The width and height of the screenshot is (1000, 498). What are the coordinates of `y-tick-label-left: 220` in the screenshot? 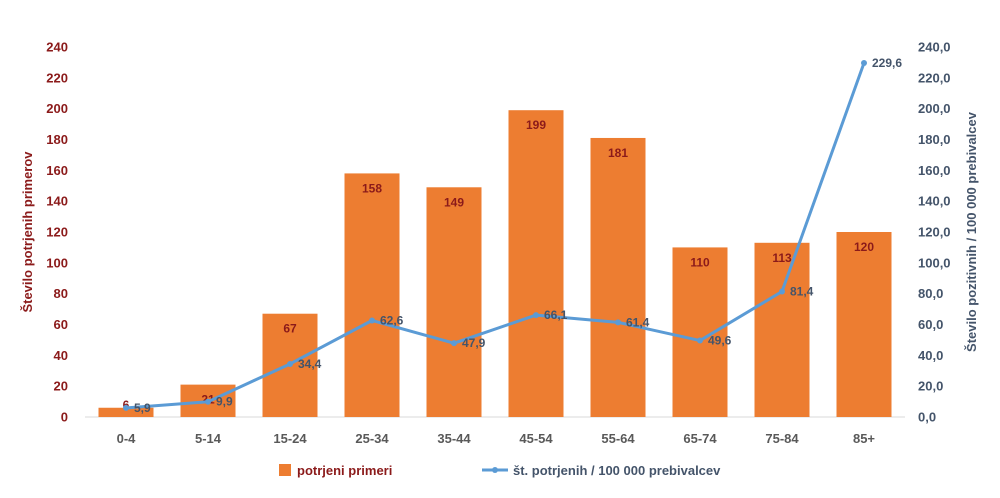 It's located at (57, 77).